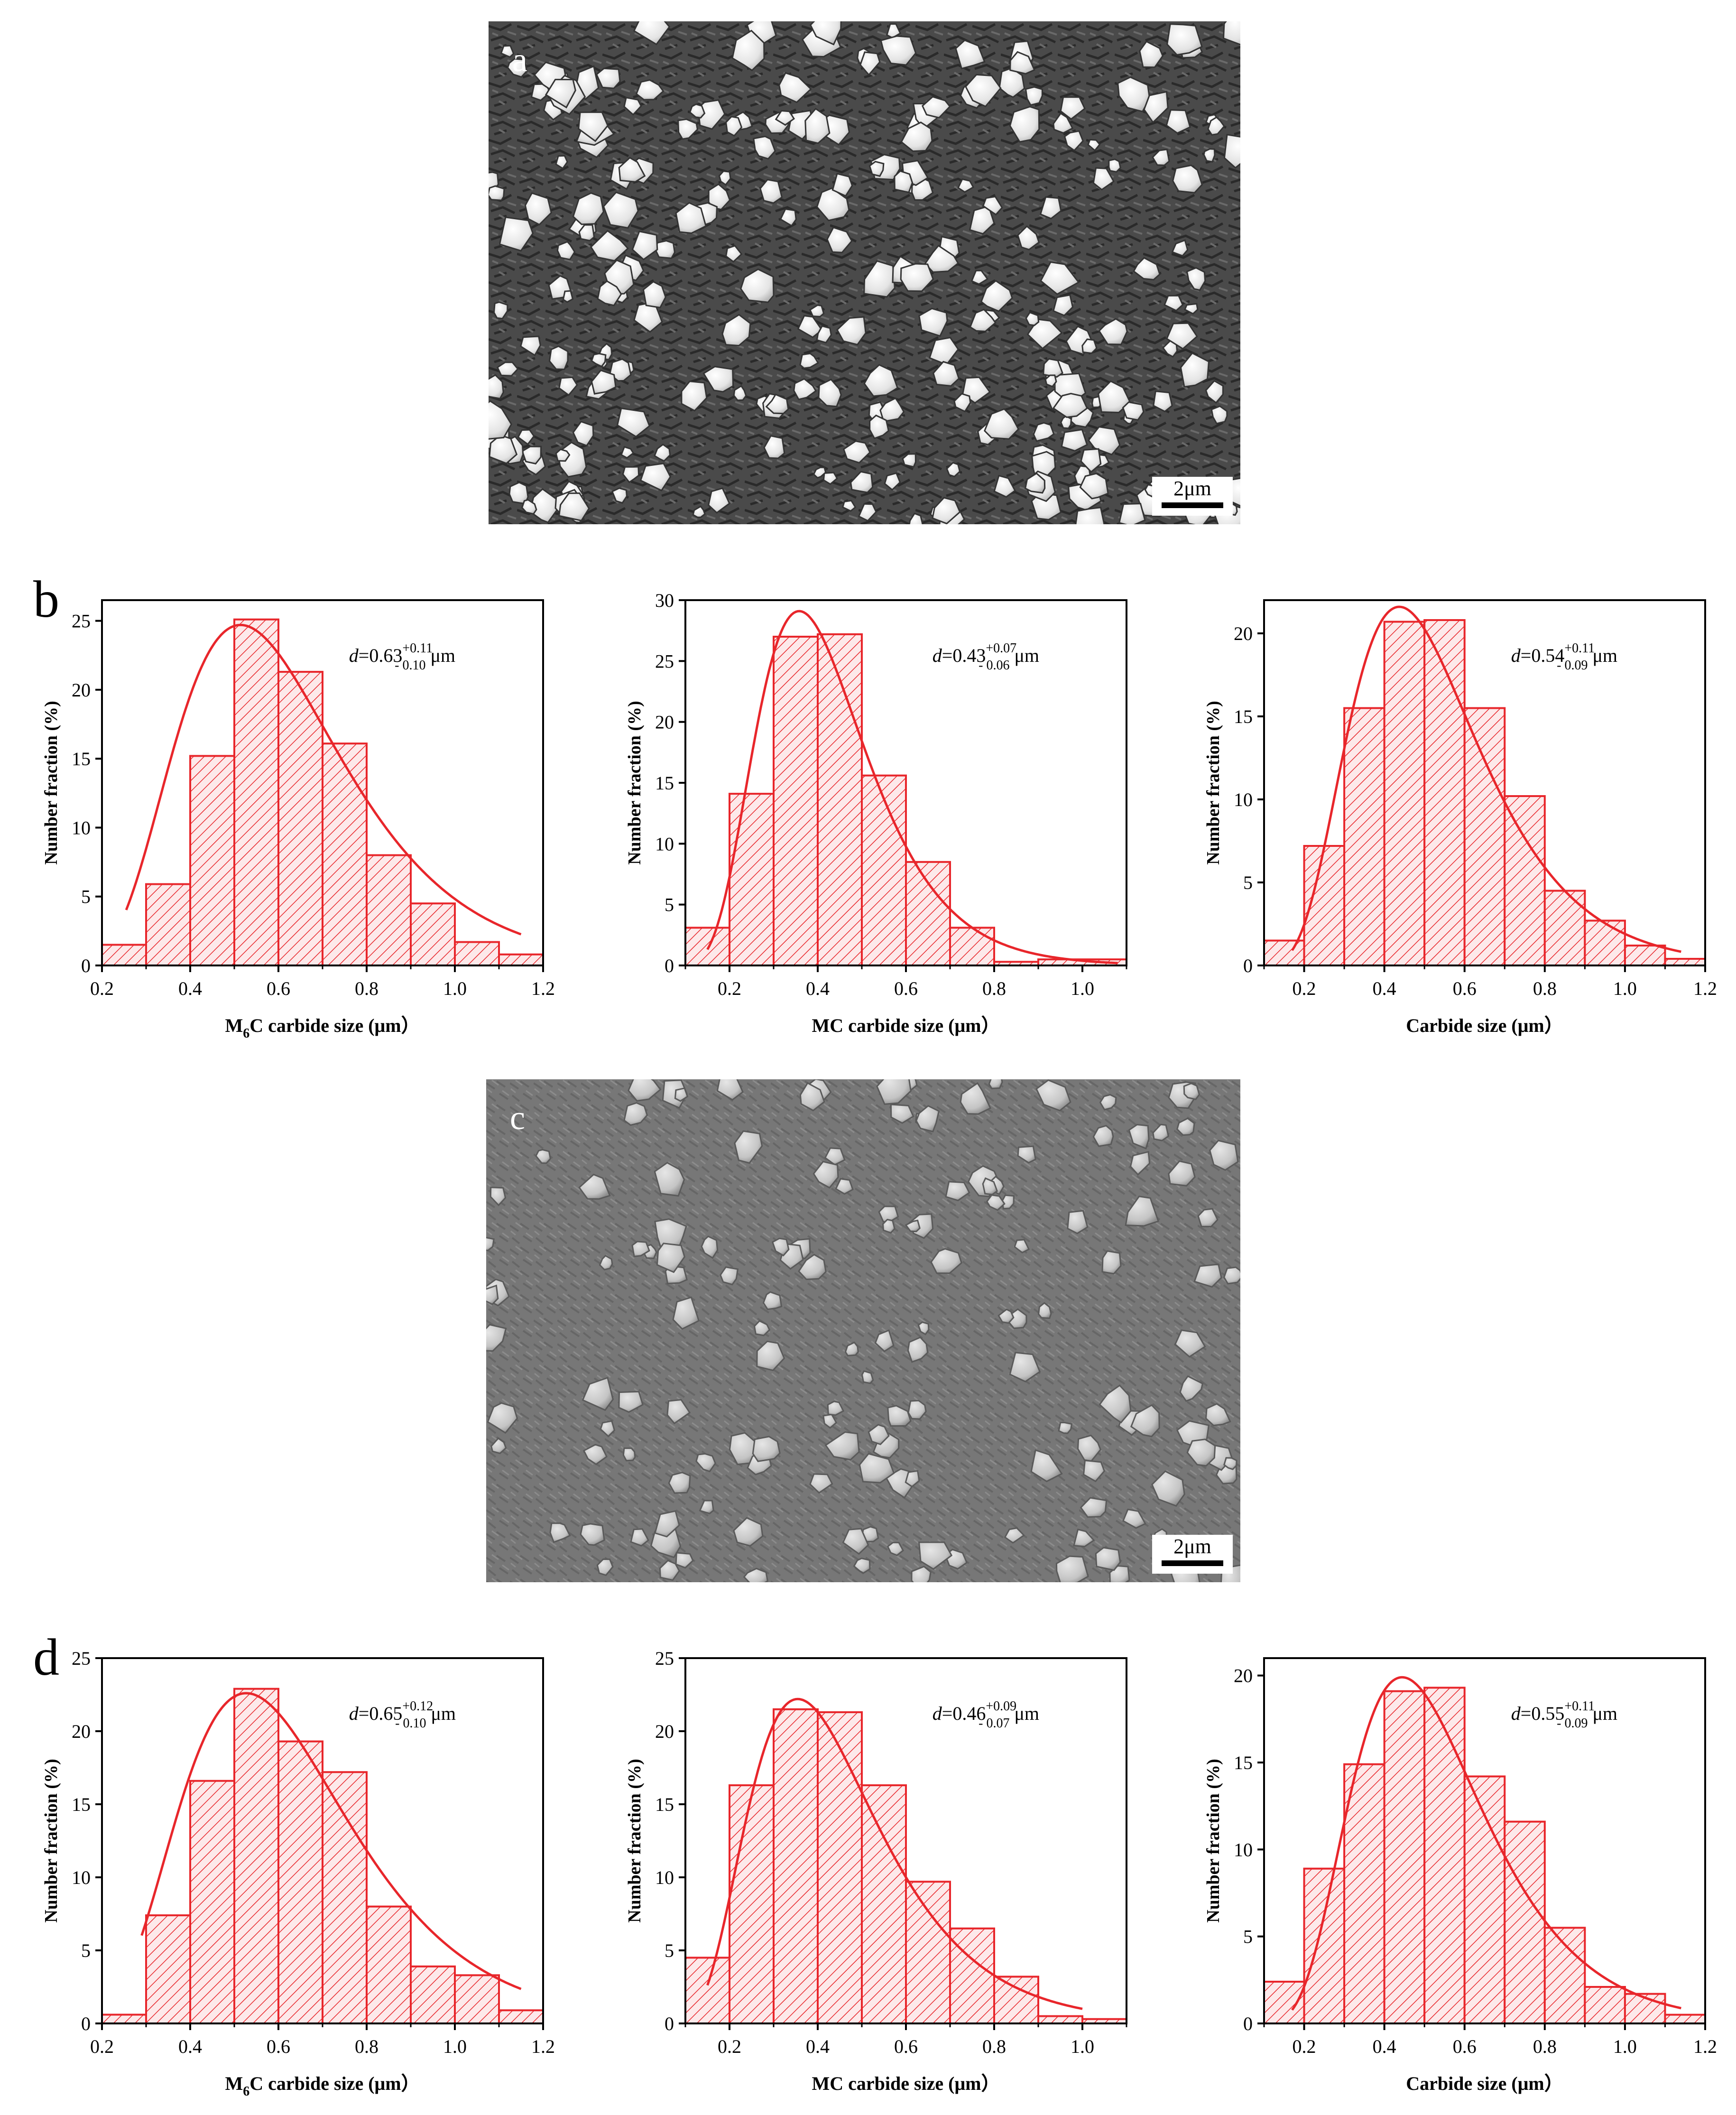 This screenshot has height=2115, width=1736. What do you see at coordinates (102, 2047) in the screenshot?
I see `x-tick-label: 0.2` at bounding box center [102, 2047].